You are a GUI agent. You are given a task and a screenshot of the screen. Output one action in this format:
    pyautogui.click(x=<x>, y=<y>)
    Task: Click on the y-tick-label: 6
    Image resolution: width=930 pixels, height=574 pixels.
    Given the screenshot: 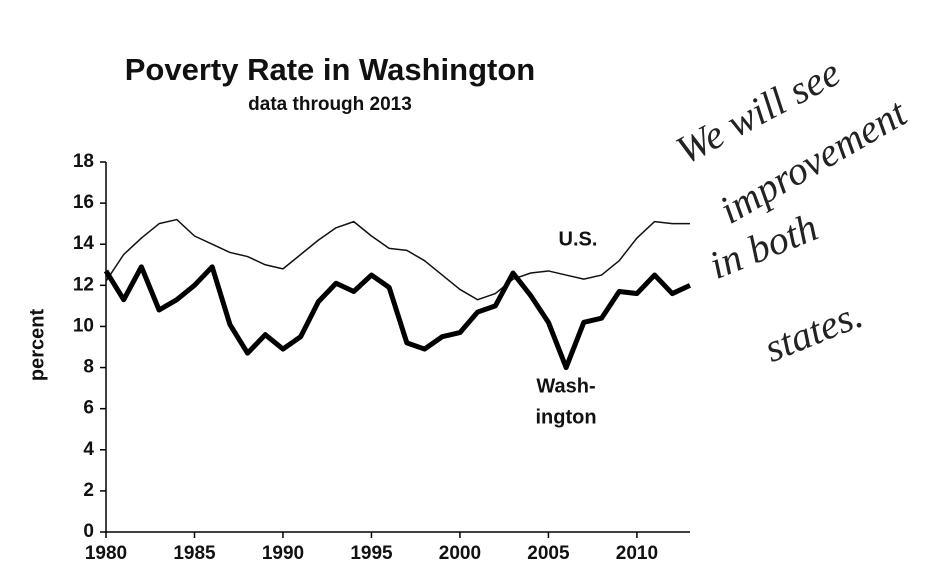 What is the action you would take?
    pyautogui.click(x=88, y=408)
    